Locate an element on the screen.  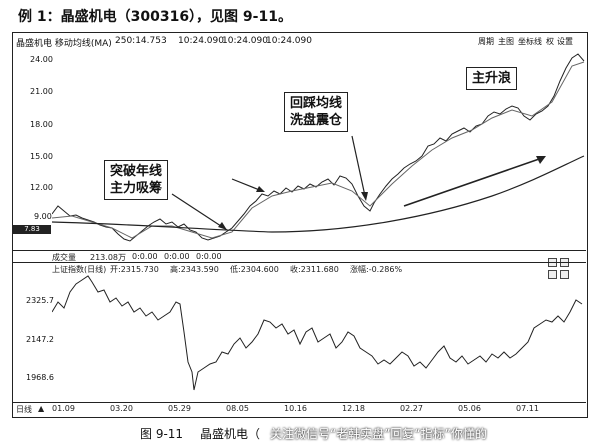
watermark-text: 关注微信号“老韩实盘”回复“指标”你懂的 is located at coordinates (378, 434).